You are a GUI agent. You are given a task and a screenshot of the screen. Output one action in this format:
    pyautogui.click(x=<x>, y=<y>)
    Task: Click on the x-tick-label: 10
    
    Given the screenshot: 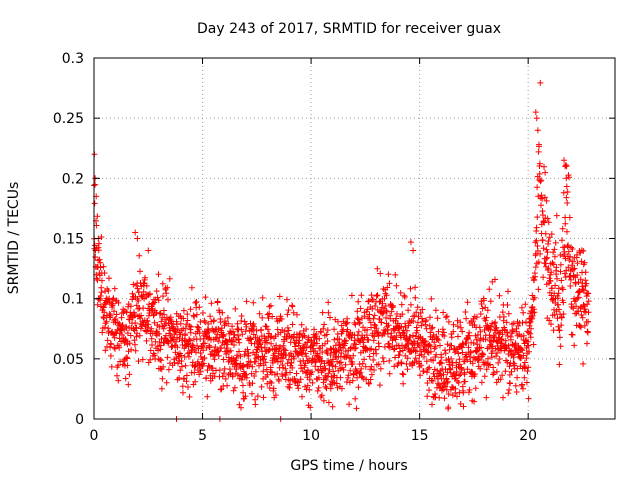 What is the action you would take?
    pyautogui.click(x=311, y=436)
    